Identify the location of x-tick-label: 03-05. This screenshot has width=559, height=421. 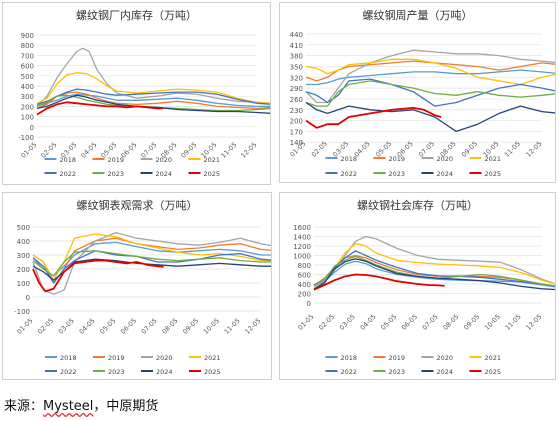
(347, 322).